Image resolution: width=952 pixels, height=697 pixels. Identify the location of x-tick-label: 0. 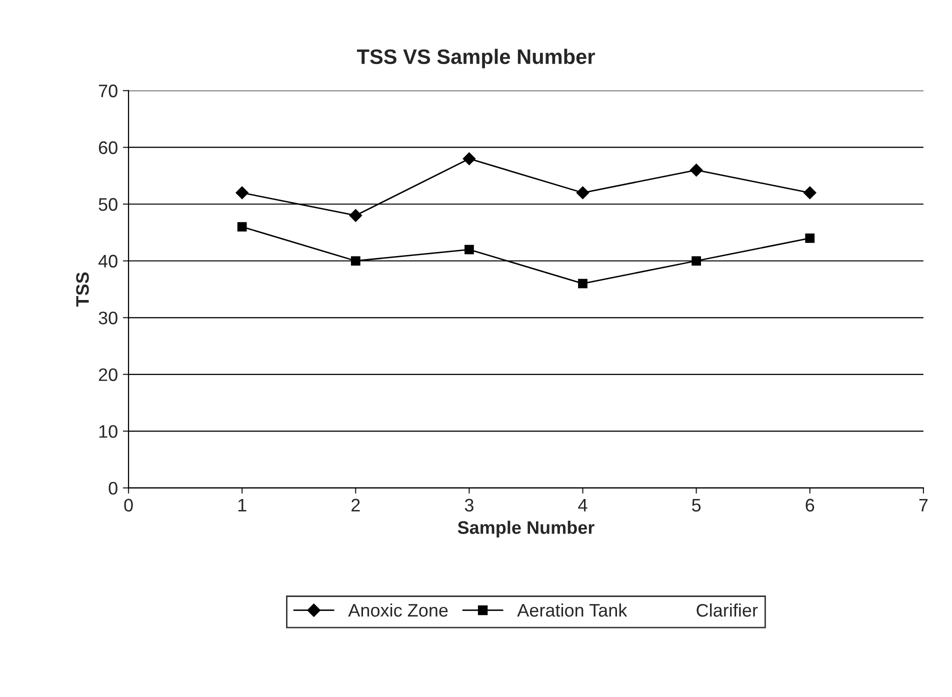
(128, 505).